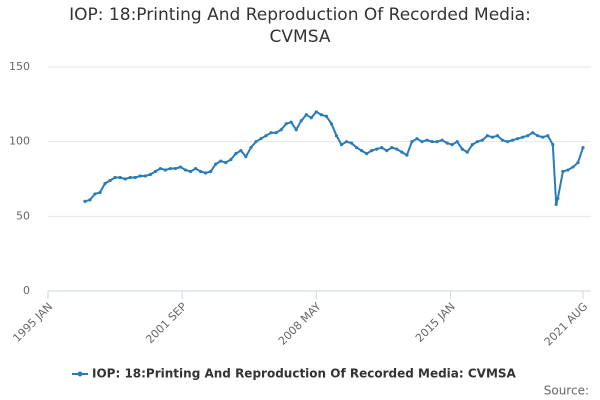 The image size is (600, 400). Describe the element at coordinates (80, 374) in the screenshot. I see `legend-marker` at that location.